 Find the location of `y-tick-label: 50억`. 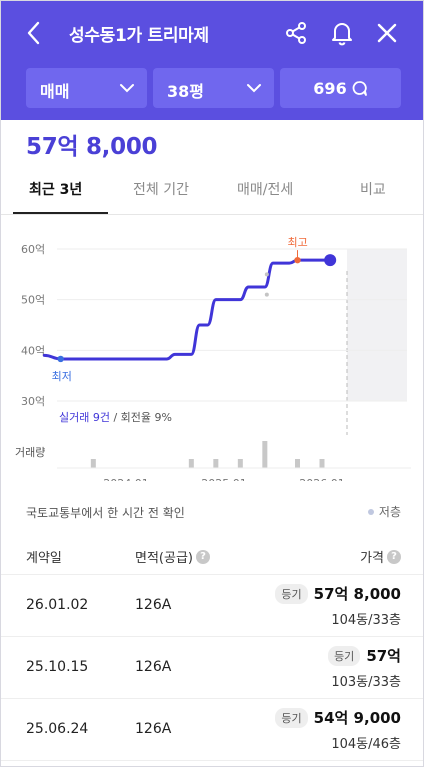

y-tick-label: 50억 is located at coordinates (33, 300).